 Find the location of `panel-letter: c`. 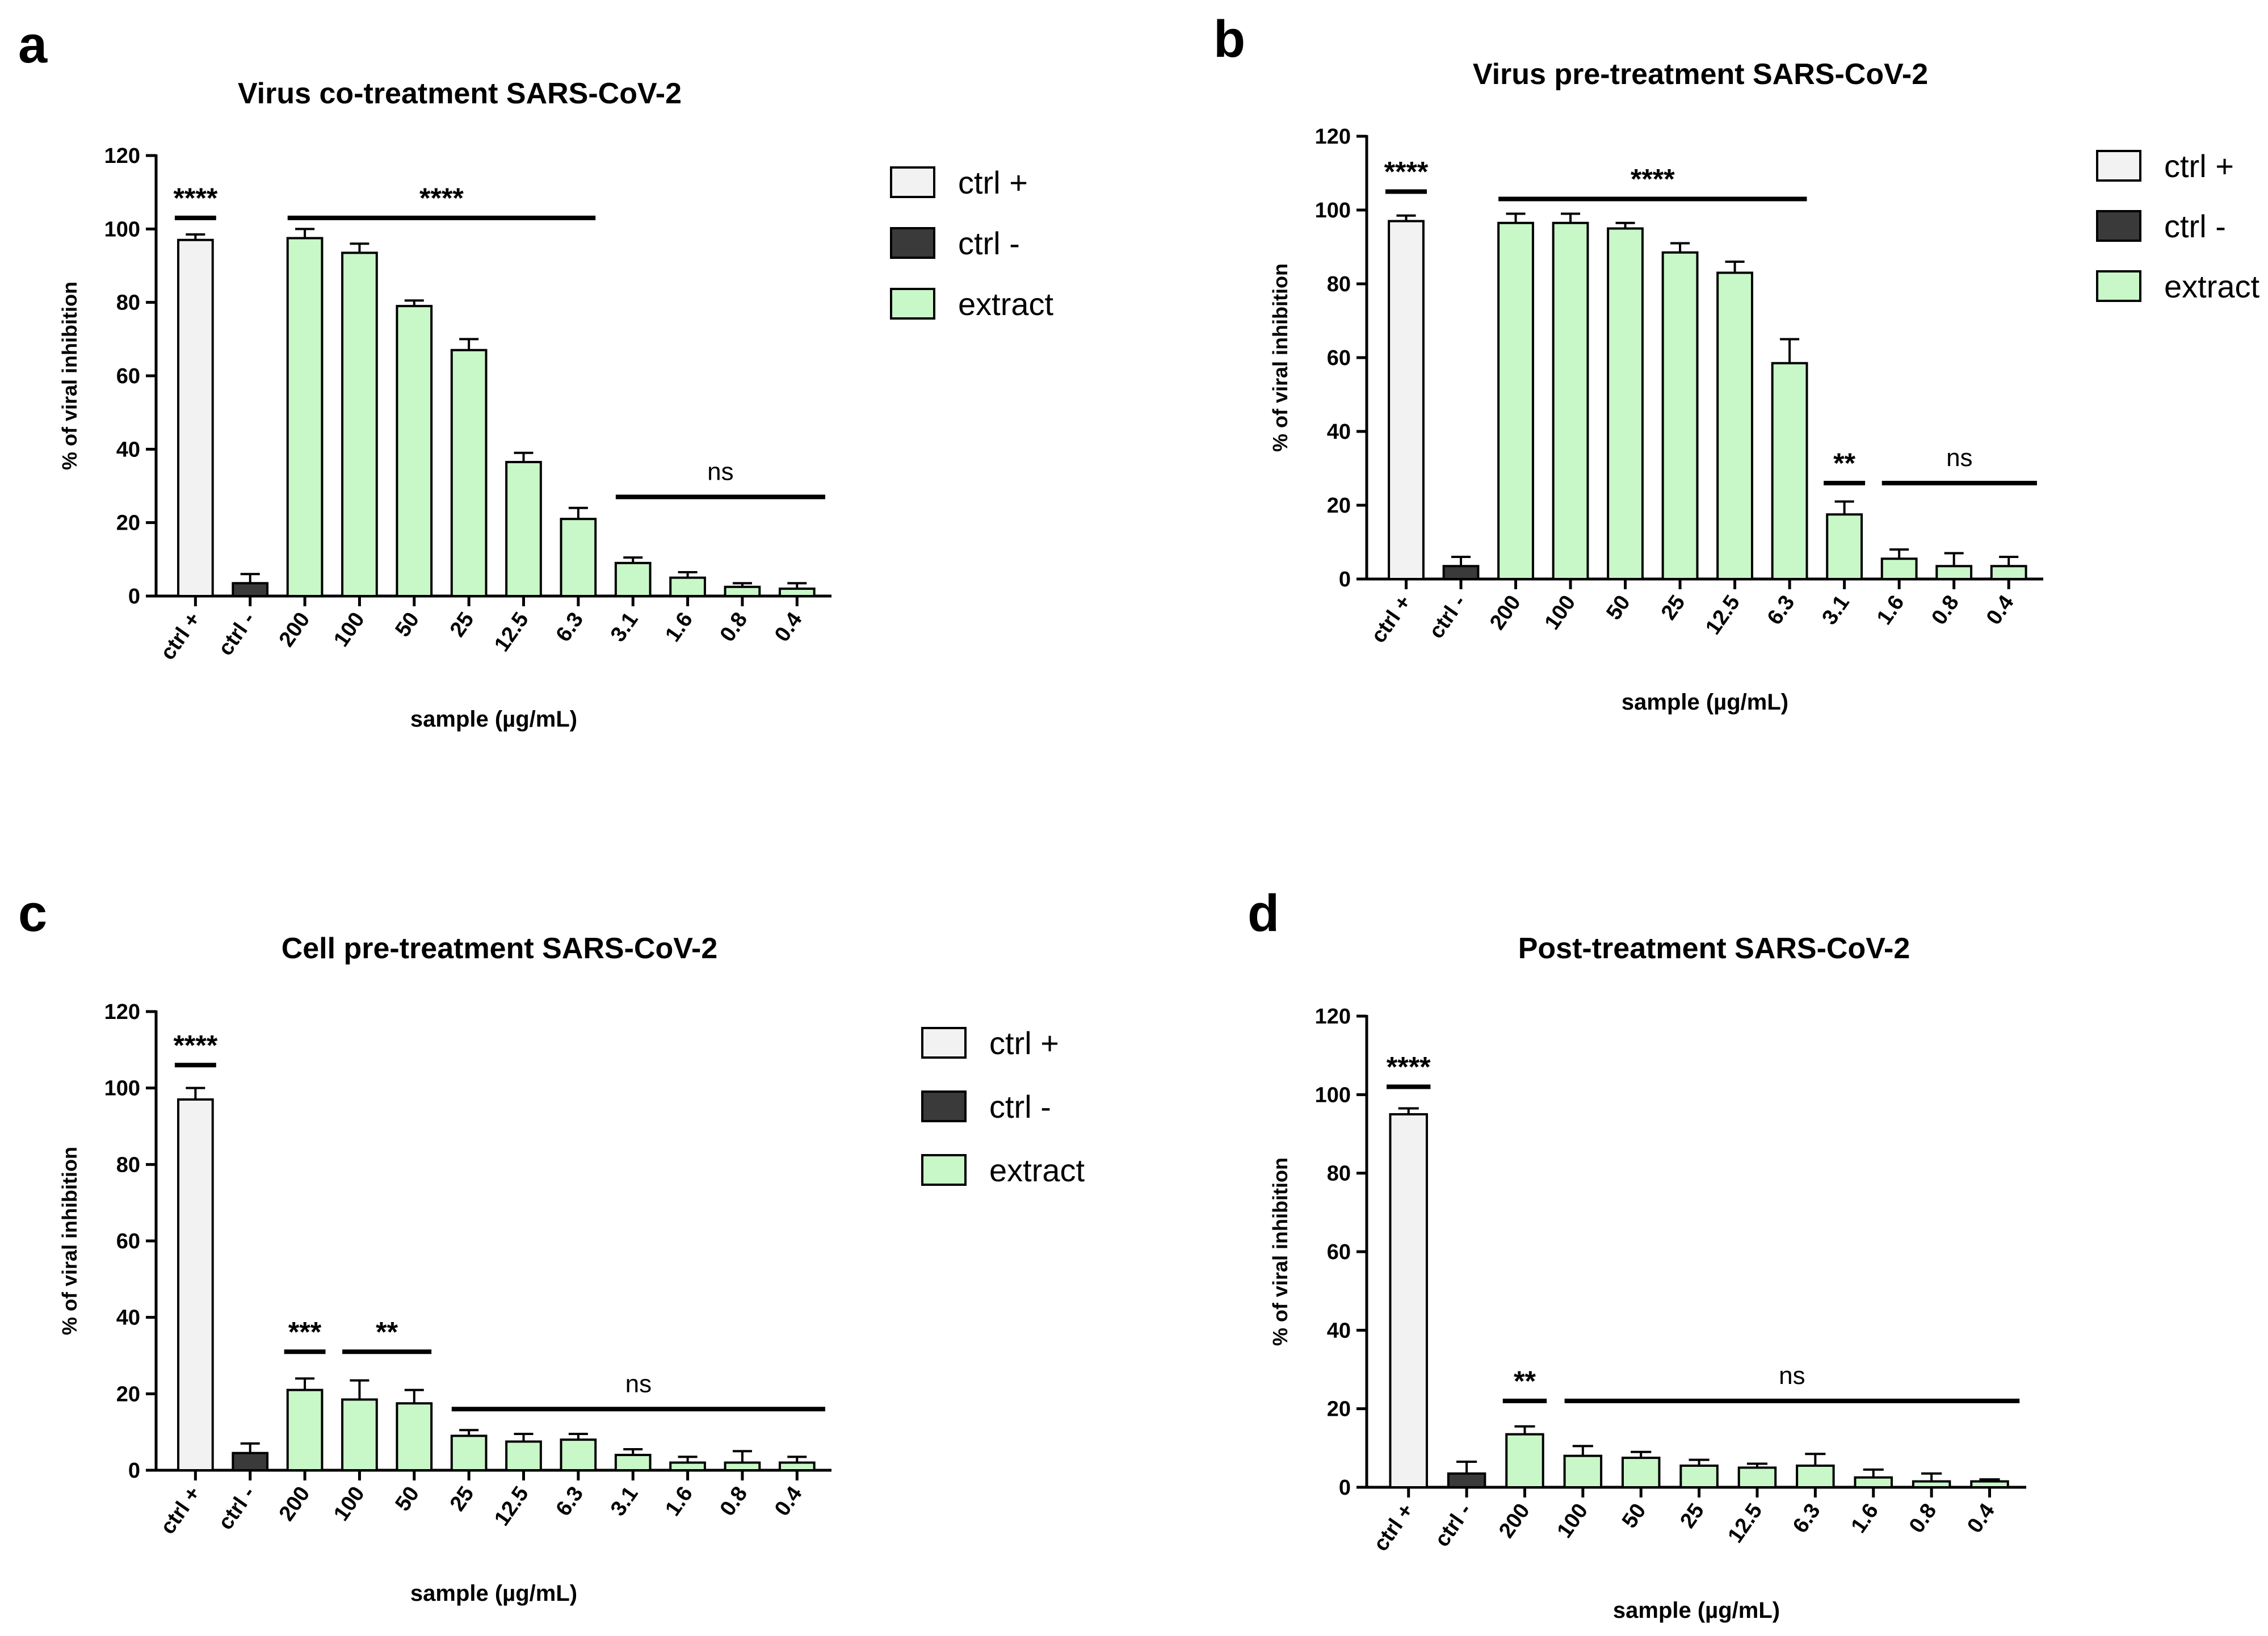

panel-letter: c is located at coordinates (32, 913).